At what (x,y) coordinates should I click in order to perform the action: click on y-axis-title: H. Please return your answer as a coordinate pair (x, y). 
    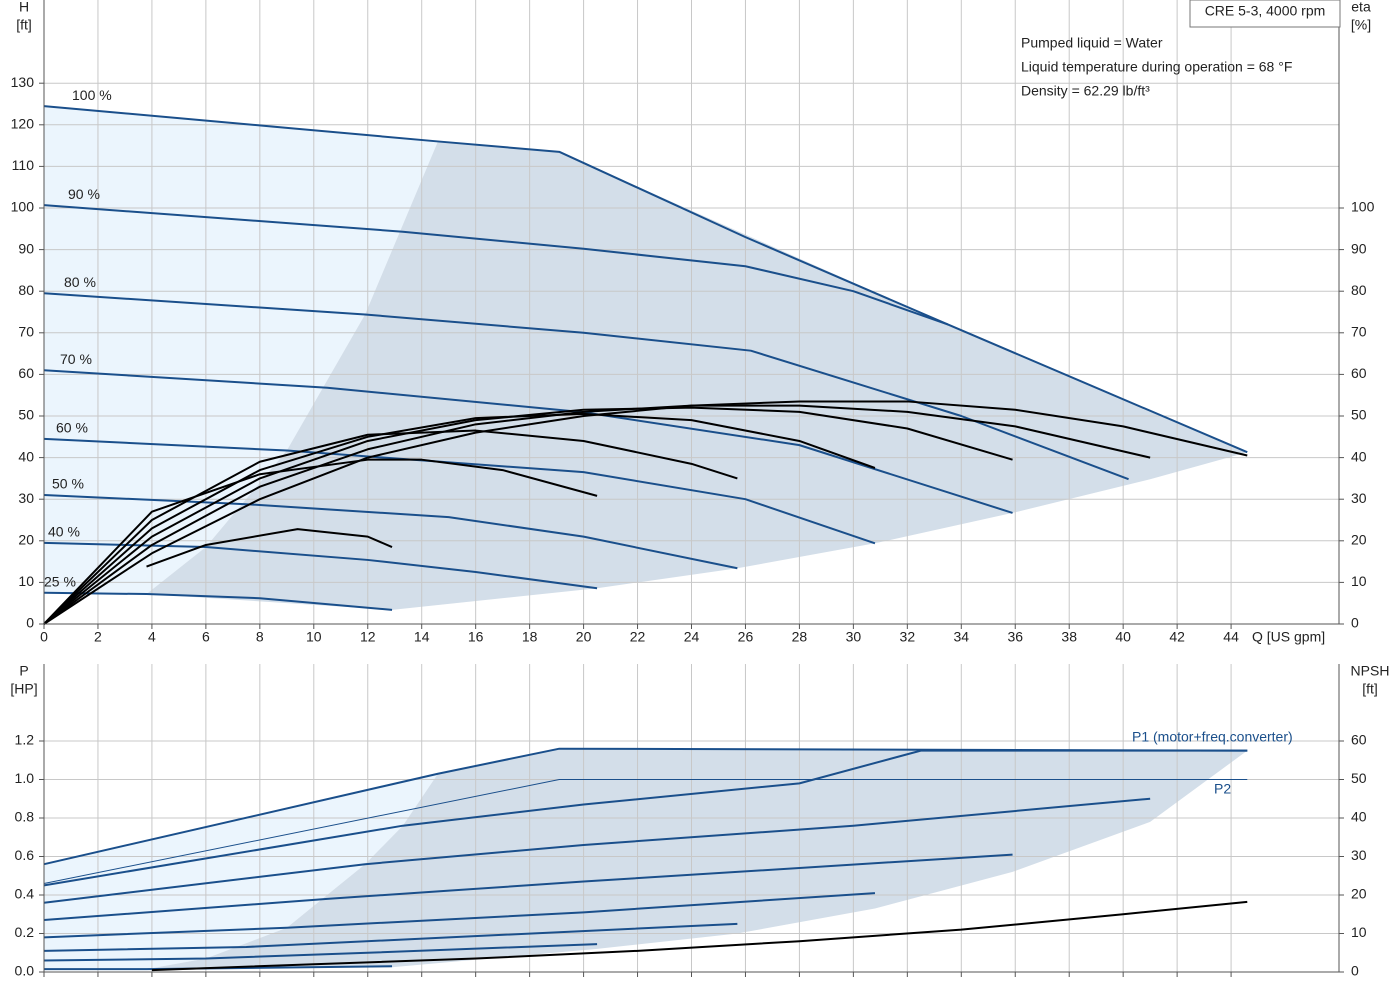
    Looking at the image, I should click on (24, 7).